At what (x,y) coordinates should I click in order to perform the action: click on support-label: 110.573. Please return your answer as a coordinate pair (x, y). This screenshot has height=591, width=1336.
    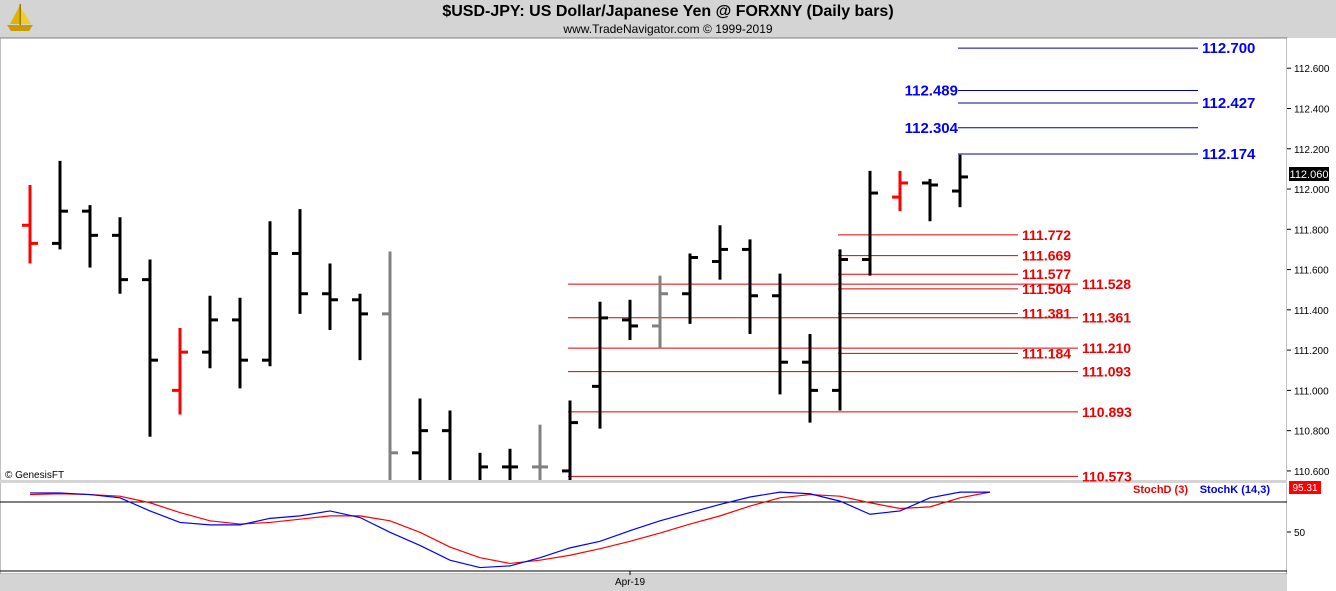
    Looking at the image, I should click on (1107, 476).